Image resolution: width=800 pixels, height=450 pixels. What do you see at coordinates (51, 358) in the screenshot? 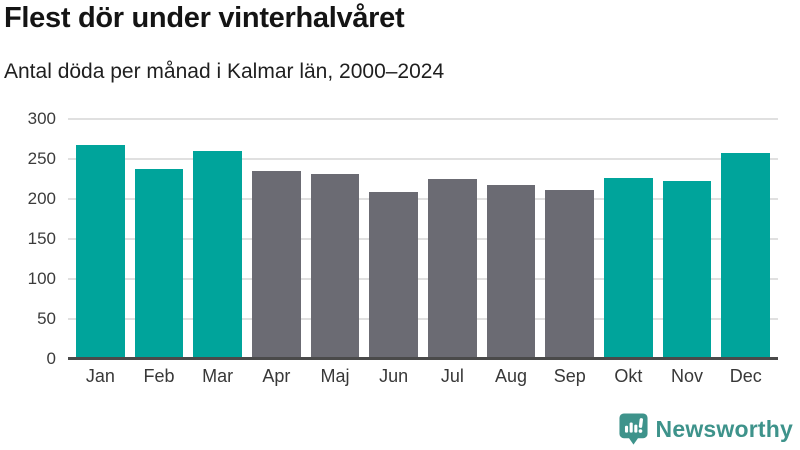
I see `y-tick-label: 0` at bounding box center [51, 358].